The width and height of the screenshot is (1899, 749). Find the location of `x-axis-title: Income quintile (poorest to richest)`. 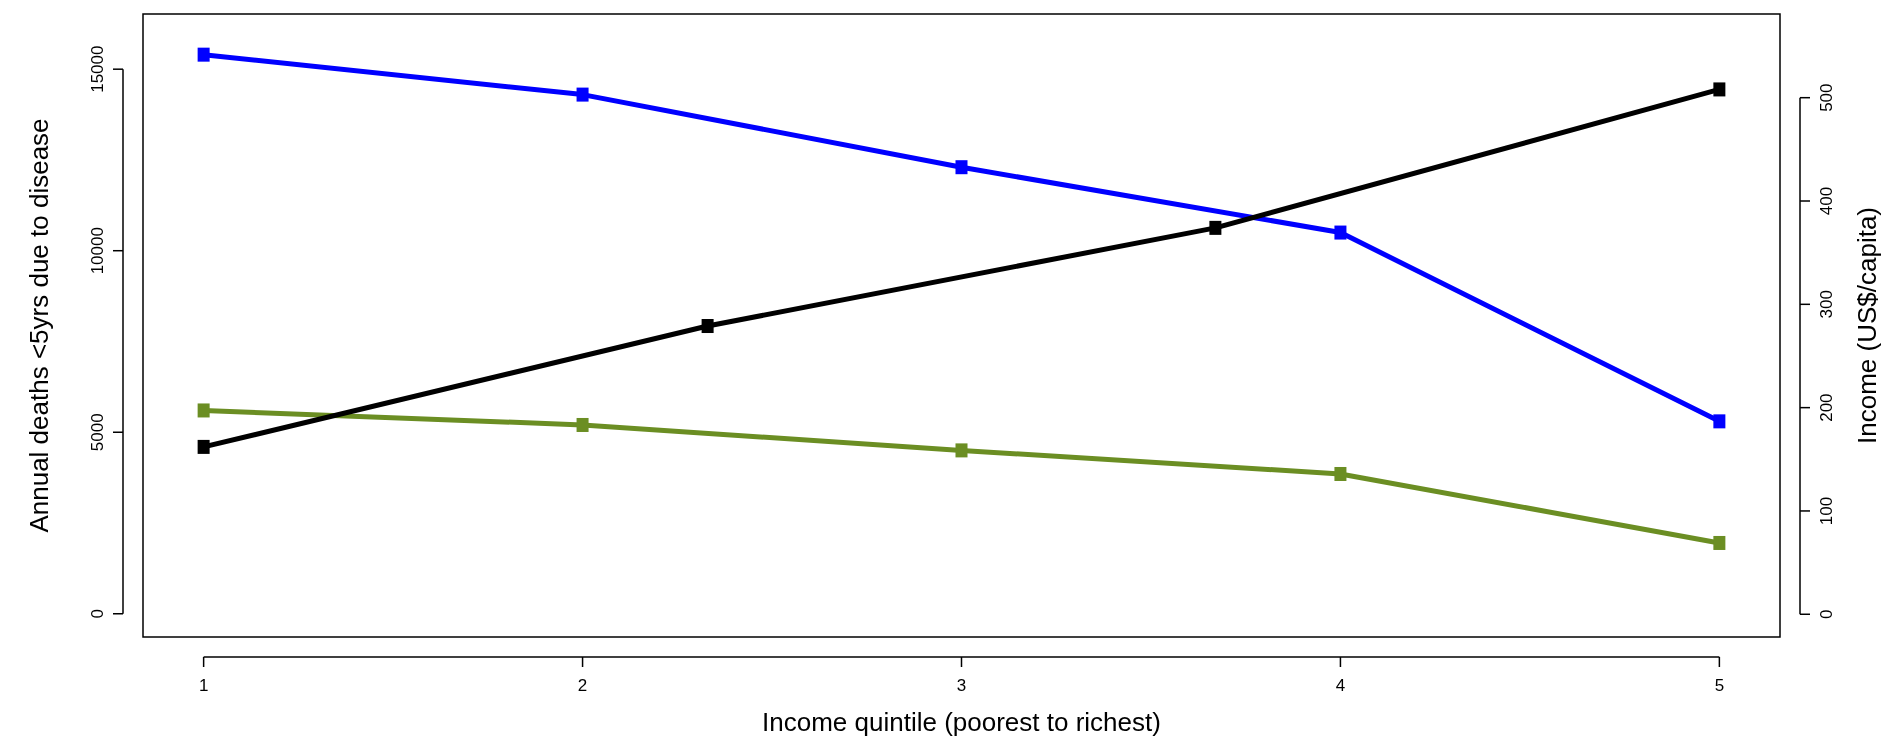

x-axis-title: Income quintile (poorest to richest) is located at coordinates (961, 722).